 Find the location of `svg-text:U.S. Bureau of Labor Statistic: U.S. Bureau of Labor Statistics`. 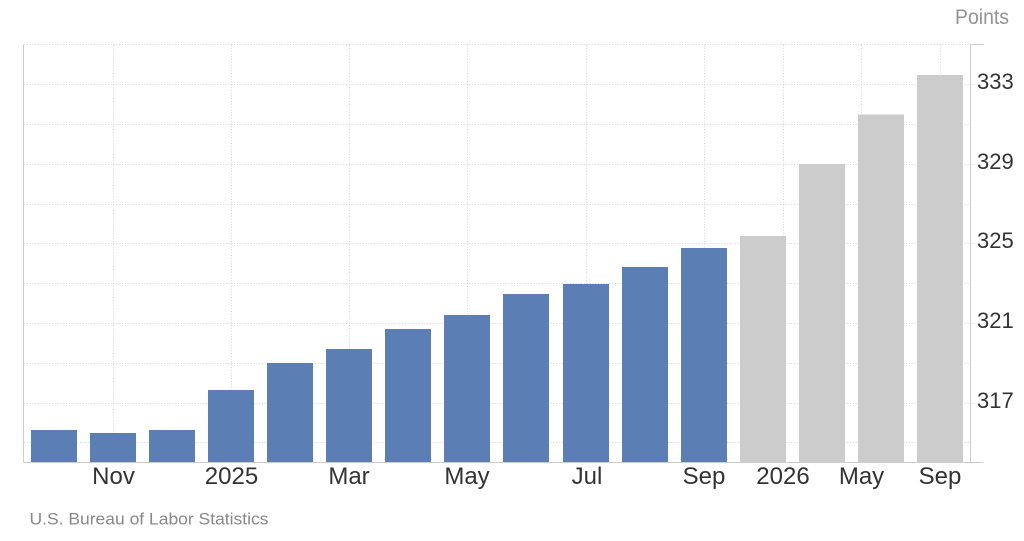

svg-text:U.S. Bureau of Labor Statistic: U.S. Bureau of Labor Statistics is located at coordinates (149, 519).